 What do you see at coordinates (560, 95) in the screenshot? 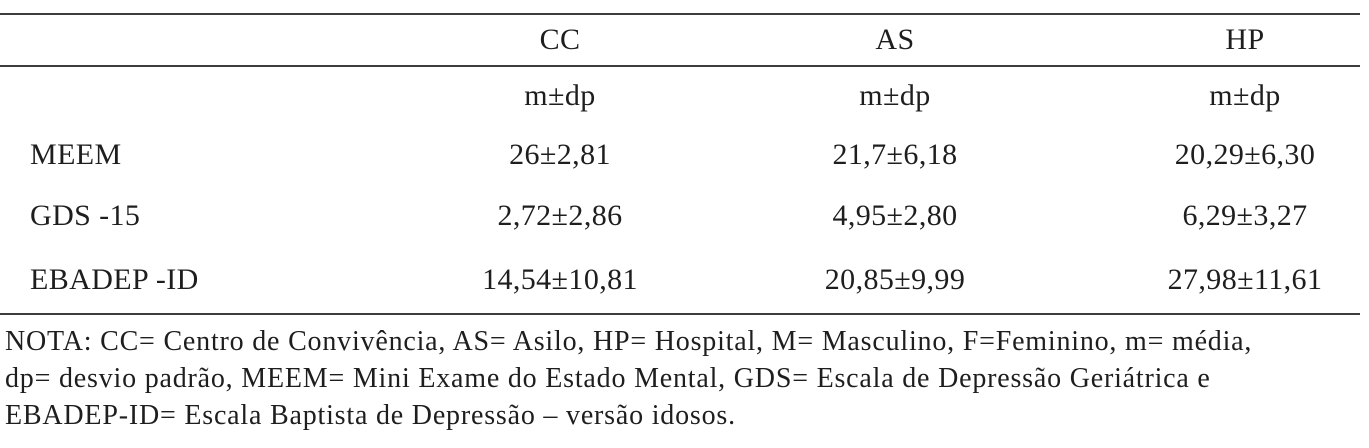
I see `stat-header-cc: m±dp` at bounding box center [560, 95].